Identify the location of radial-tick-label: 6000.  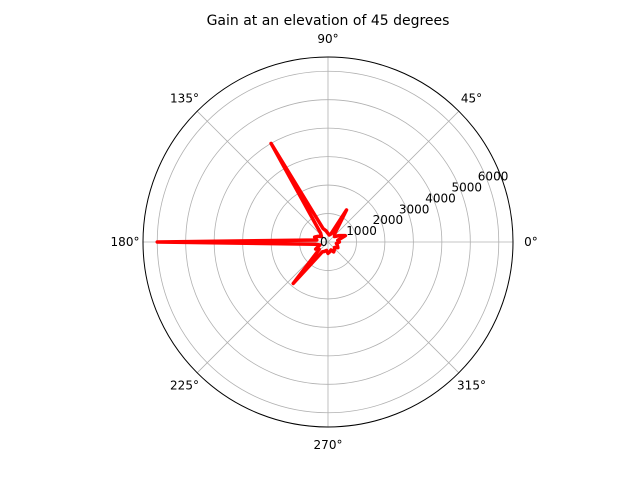
(493, 177).